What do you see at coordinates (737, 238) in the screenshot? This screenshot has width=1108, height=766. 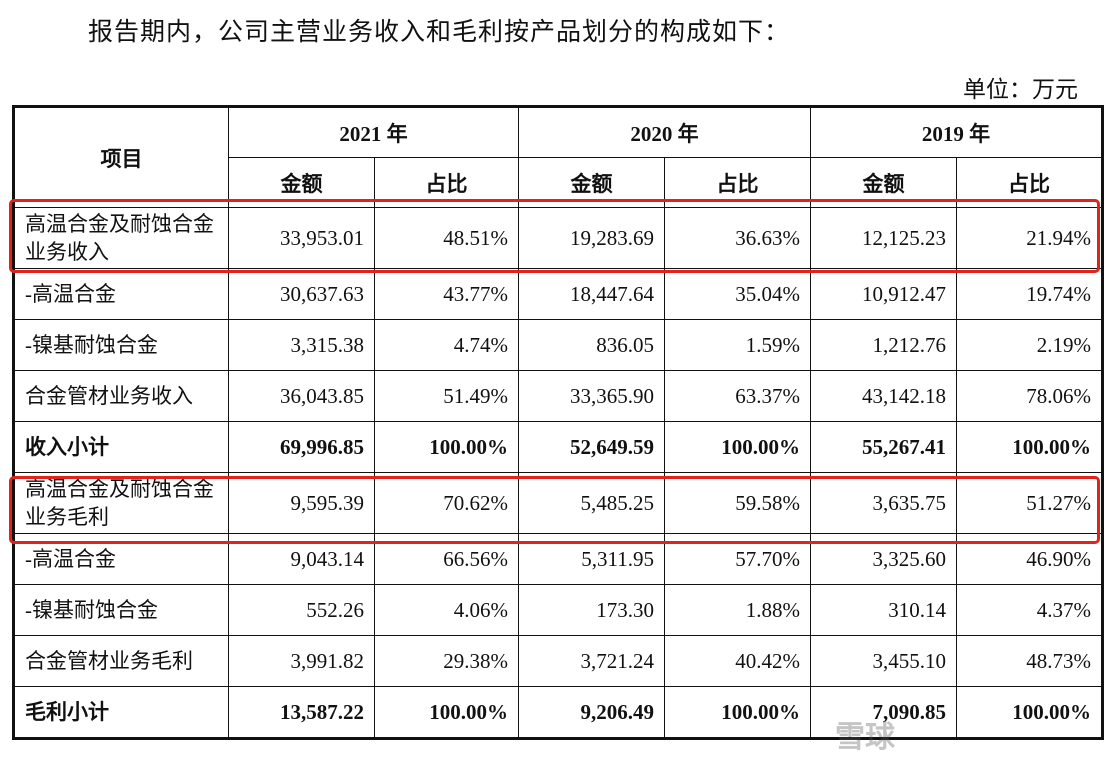 I see `ratio-cell: 36.63%` at bounding box center [737, 238].